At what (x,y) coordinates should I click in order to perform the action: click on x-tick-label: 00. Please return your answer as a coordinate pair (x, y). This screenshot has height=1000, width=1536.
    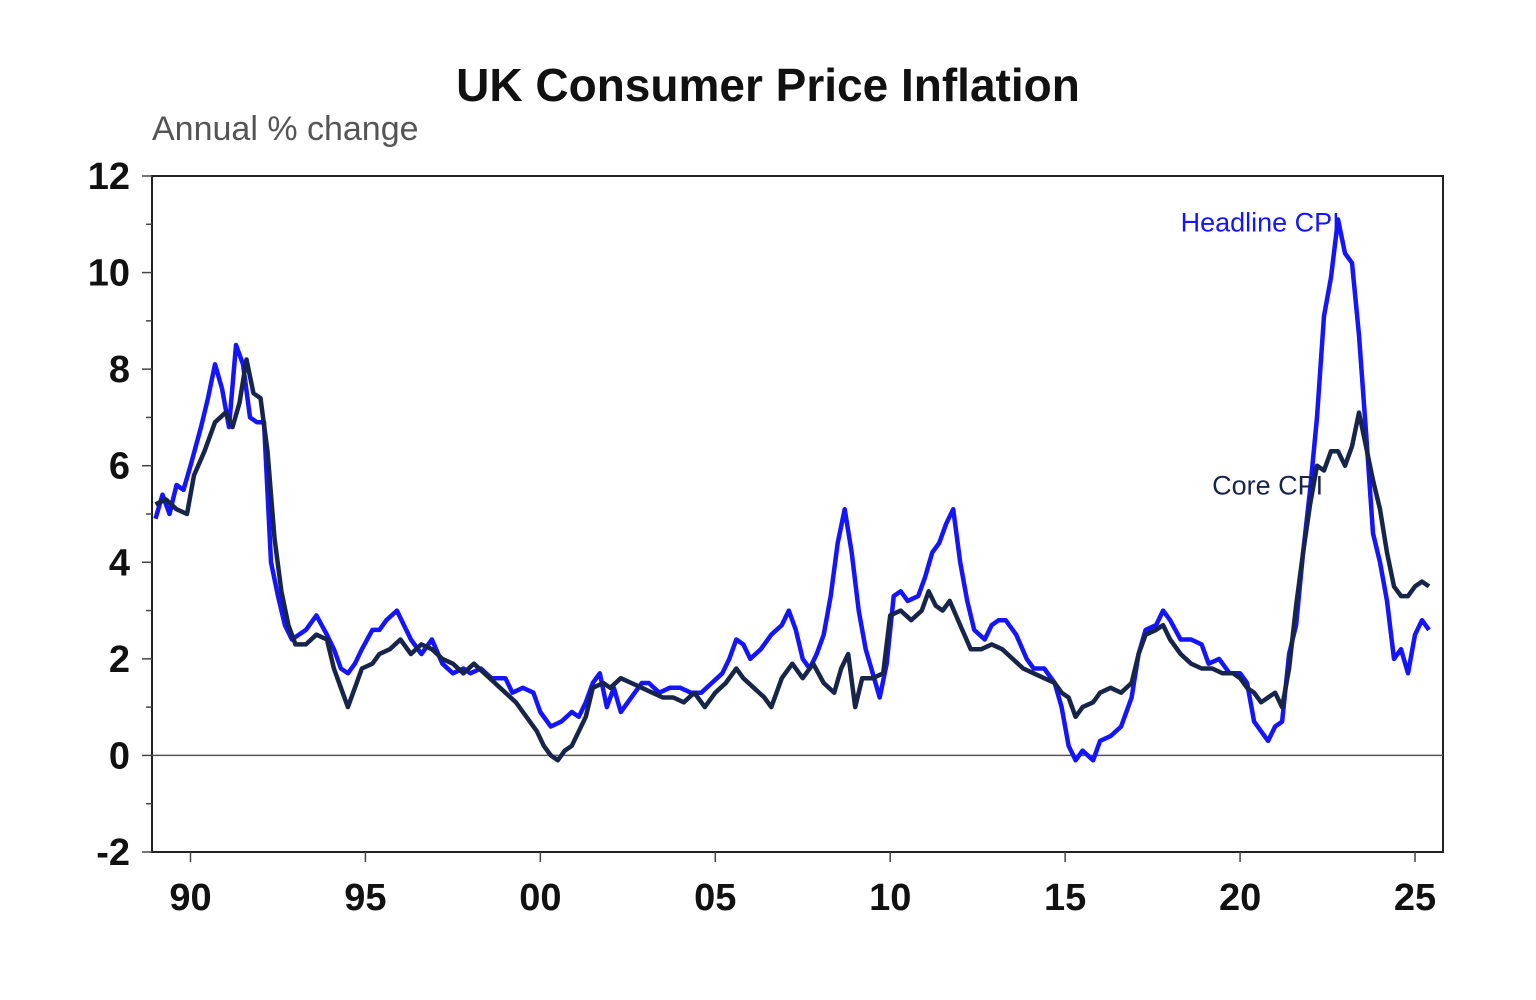
    Looking at the image, I should click on (540, 898).